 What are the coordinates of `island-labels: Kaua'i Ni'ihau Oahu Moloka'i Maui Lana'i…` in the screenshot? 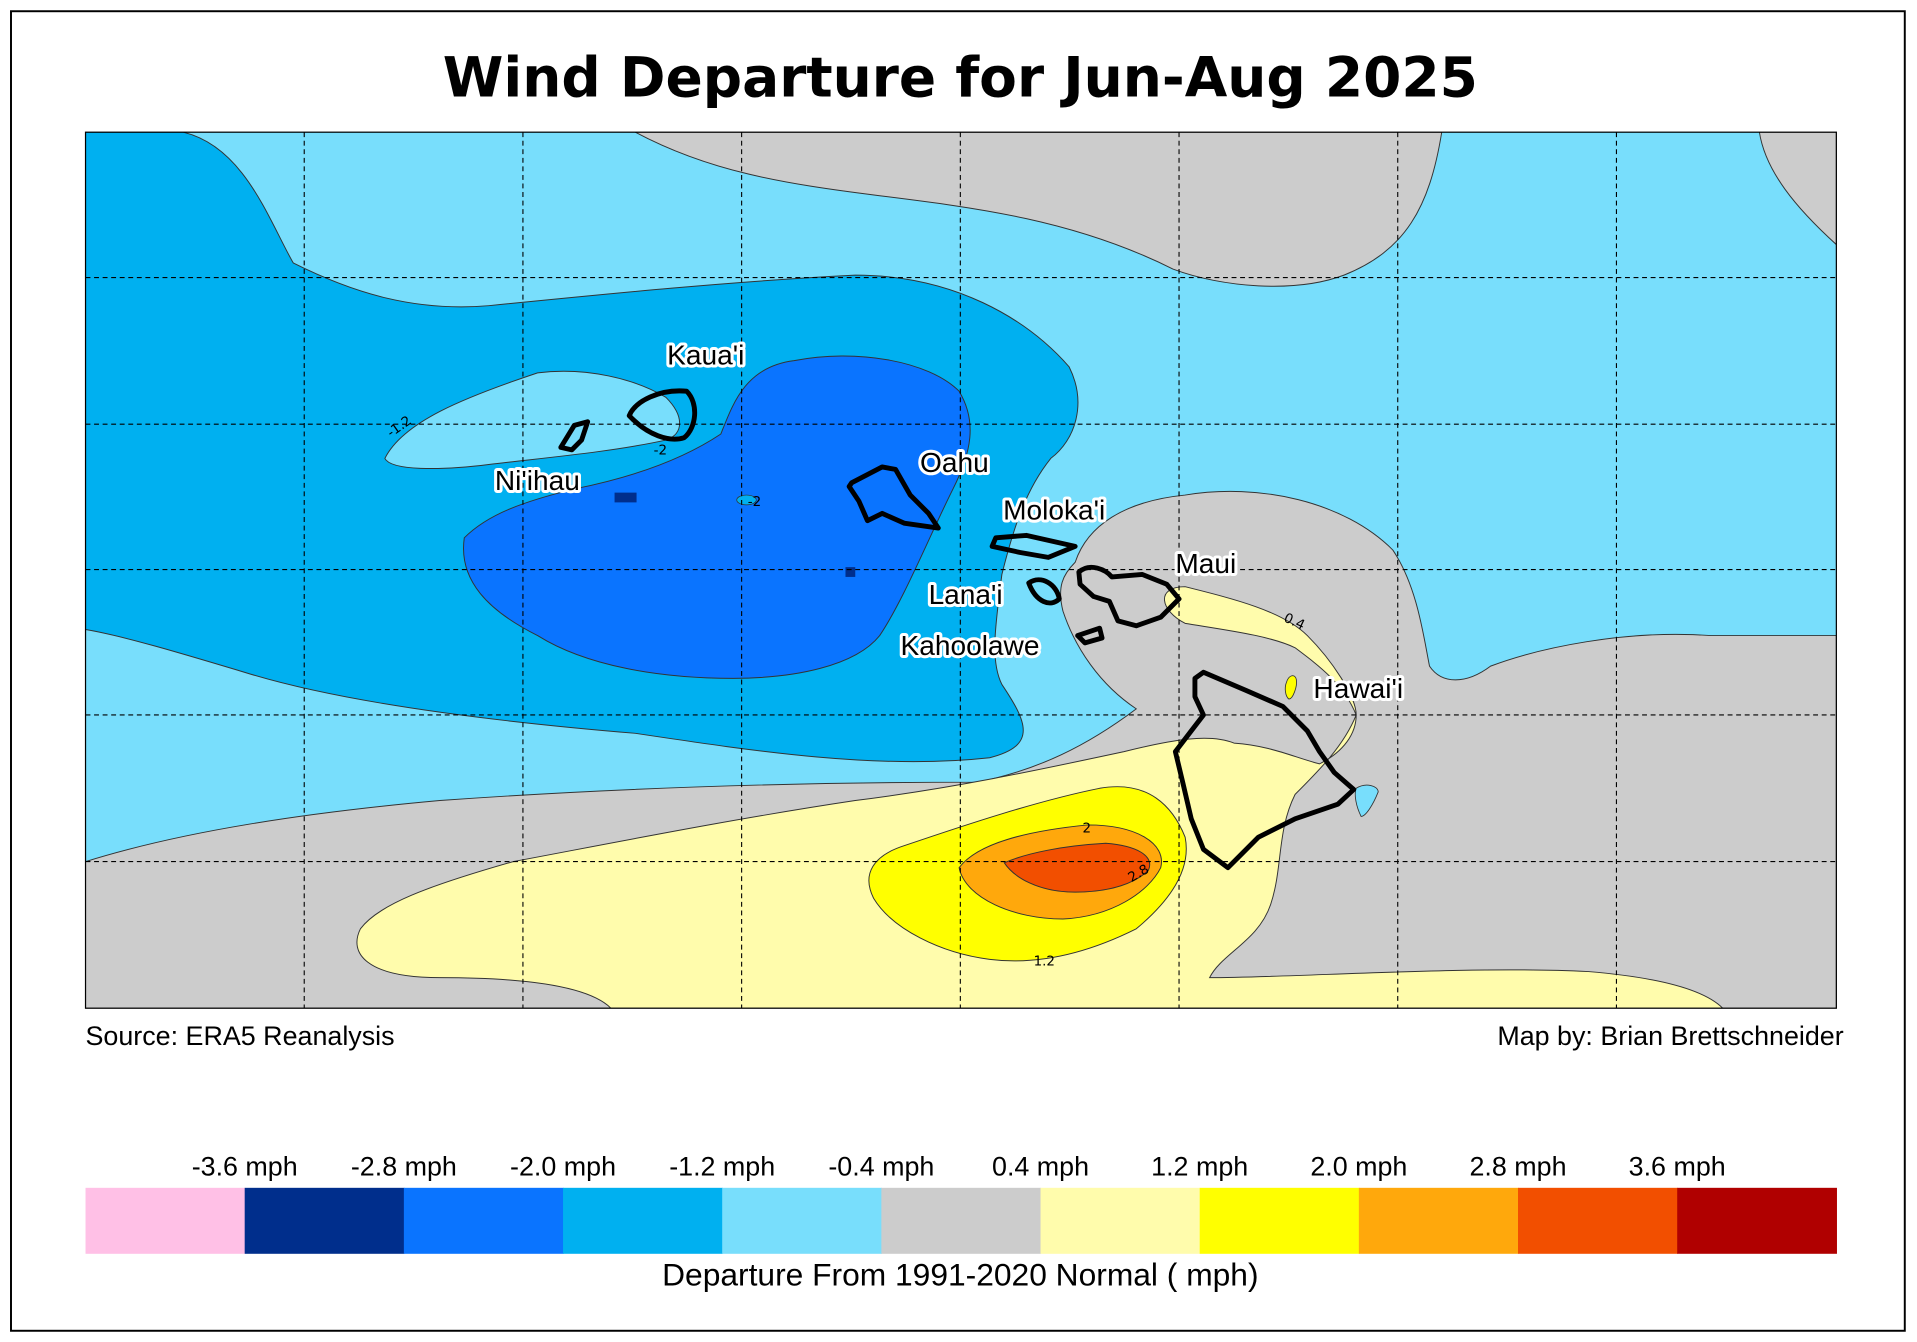 It's located at (949, 521).